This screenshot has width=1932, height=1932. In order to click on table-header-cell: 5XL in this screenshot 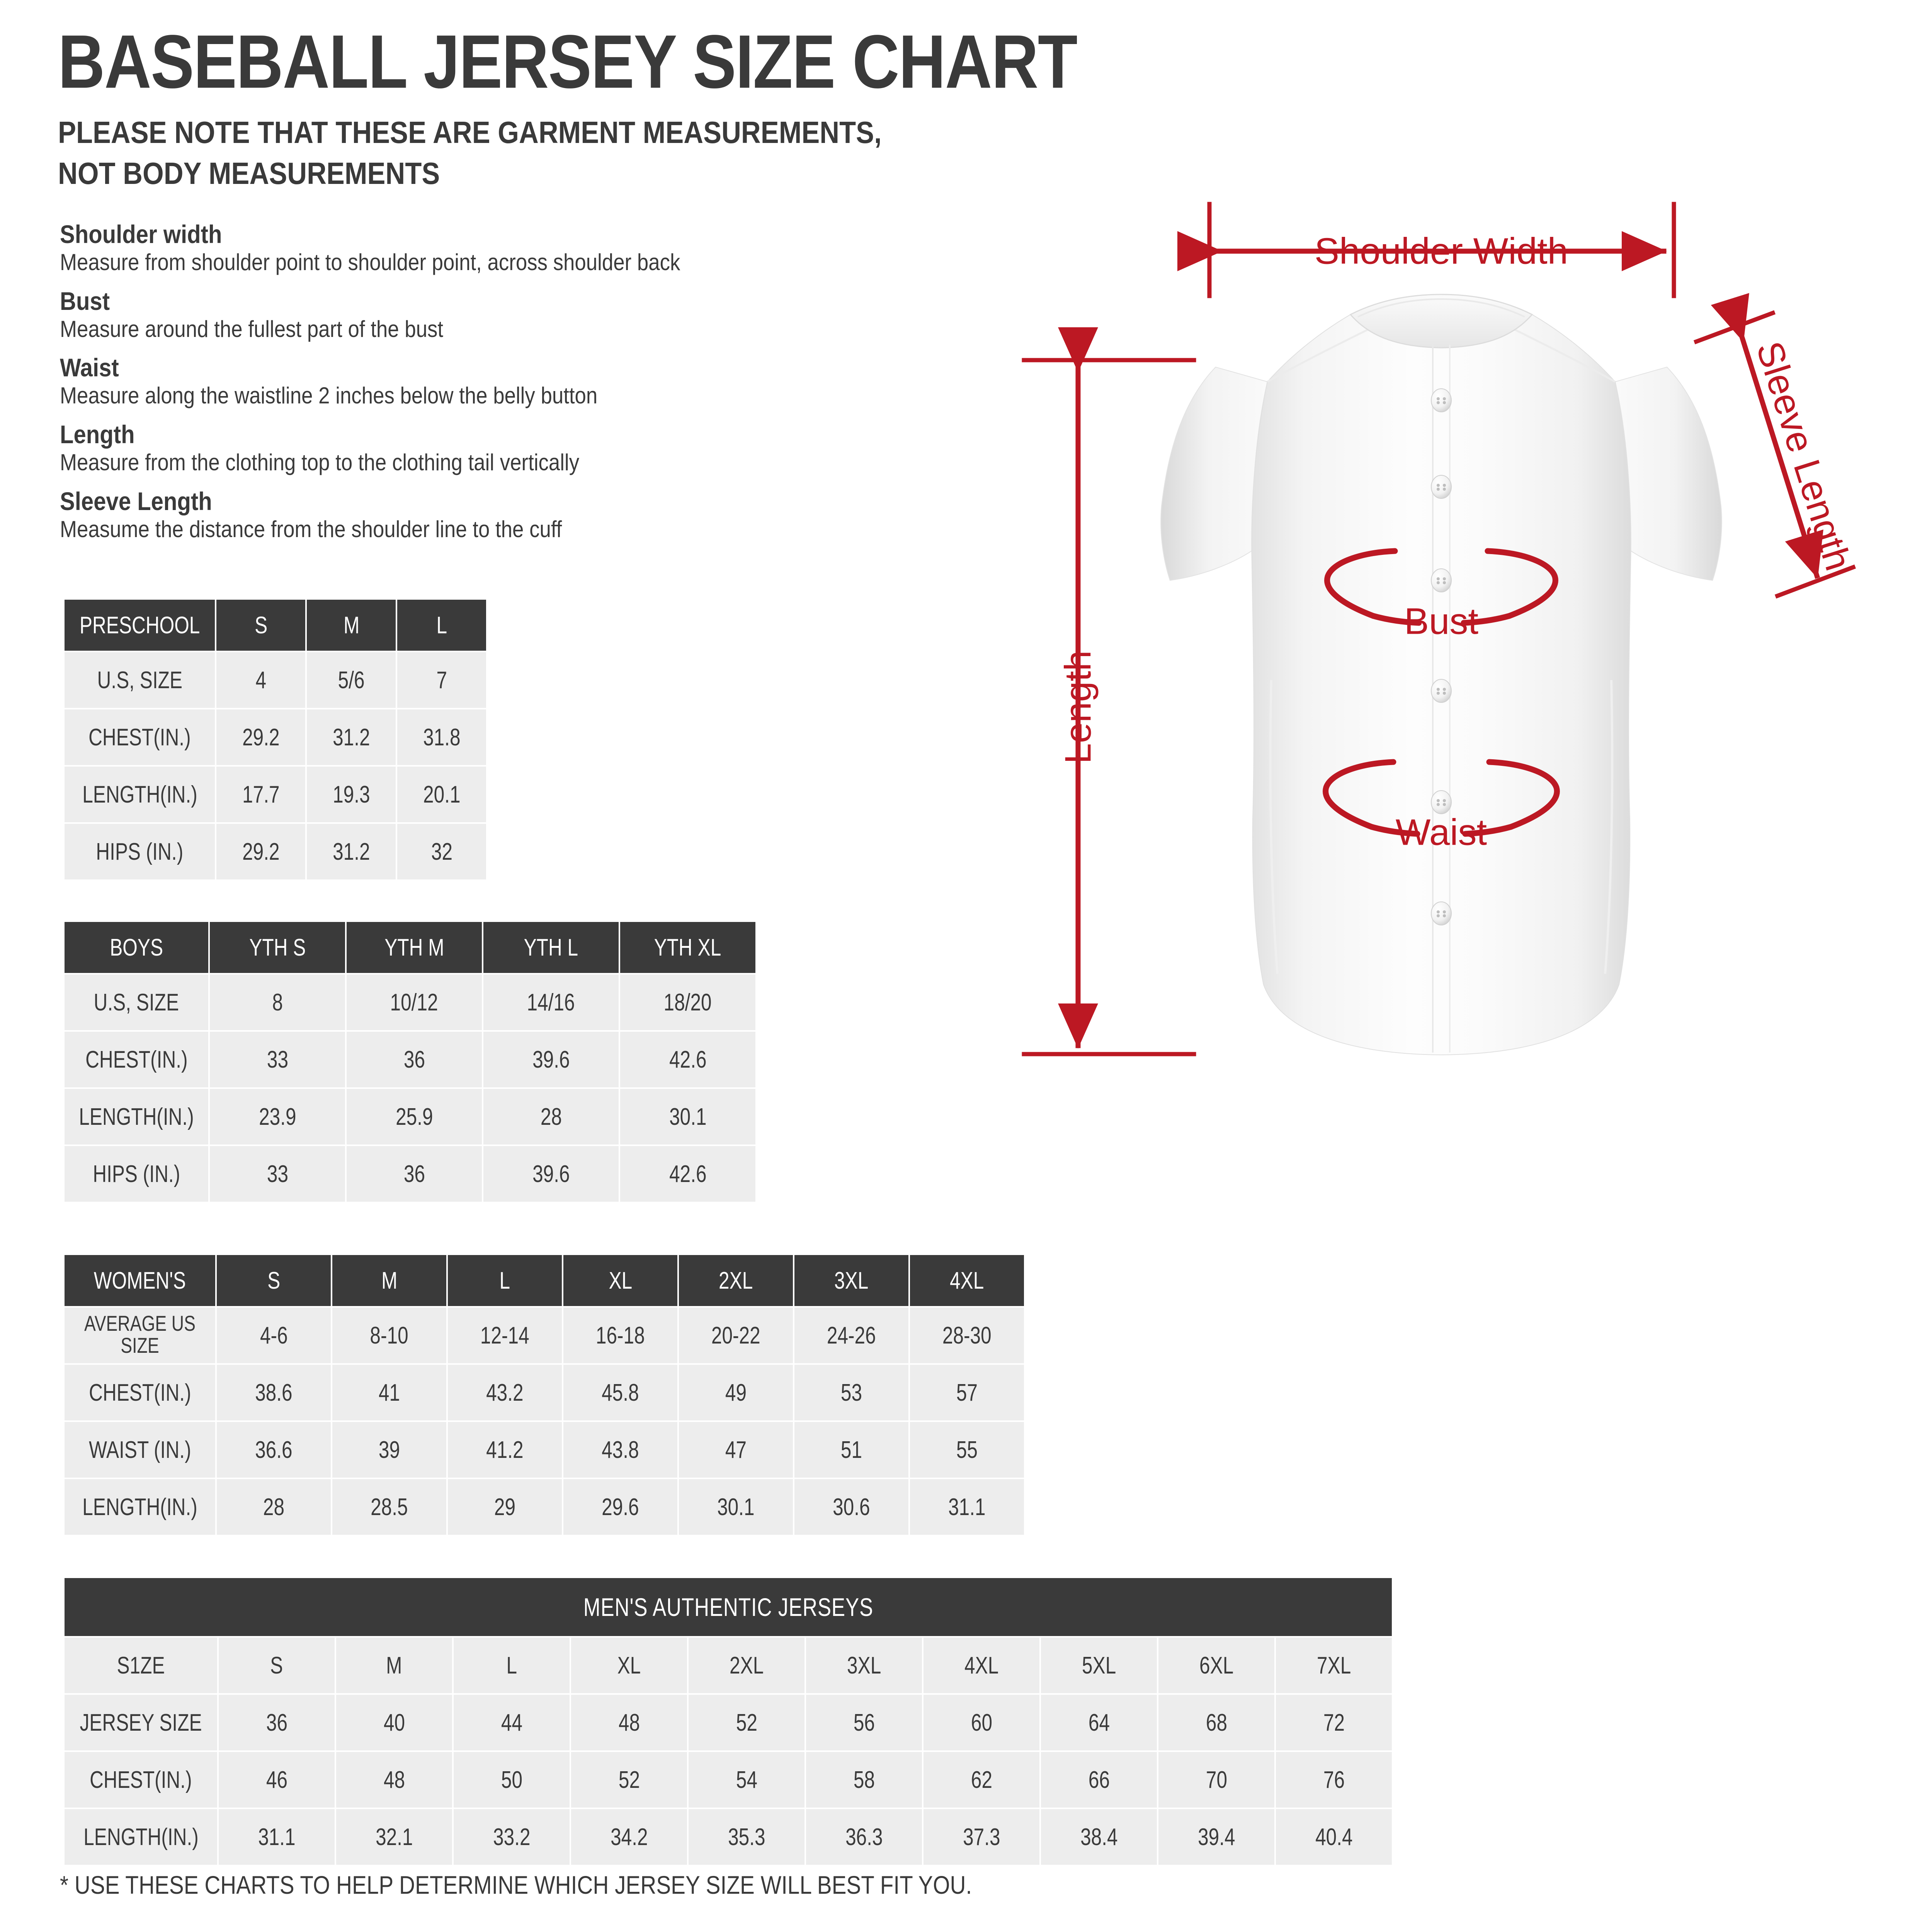, I will do `click(1099, 1666)`.